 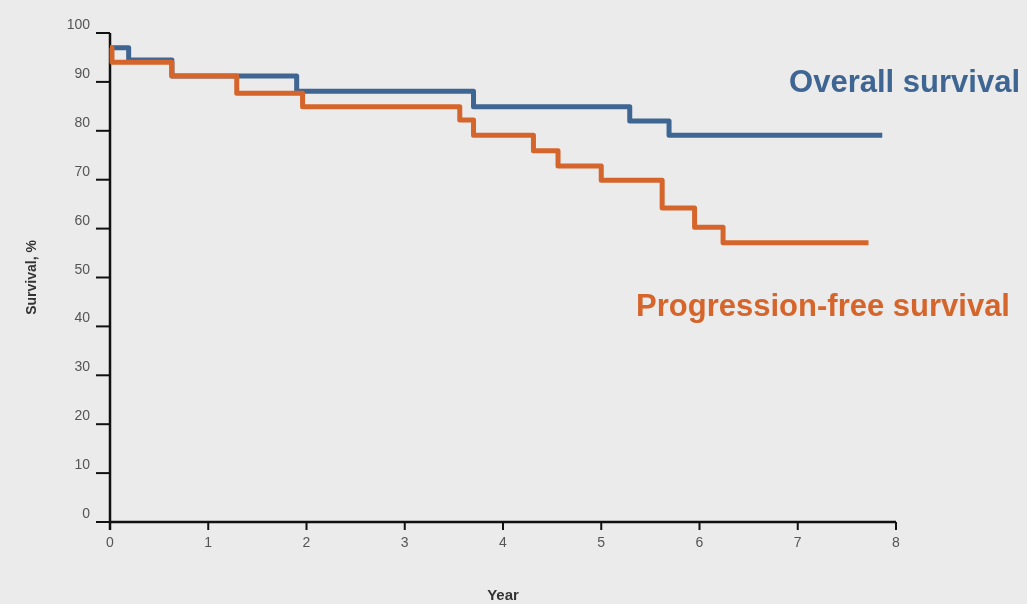 I want to click on y-tick-label: 10, so click(x=82, y=464).